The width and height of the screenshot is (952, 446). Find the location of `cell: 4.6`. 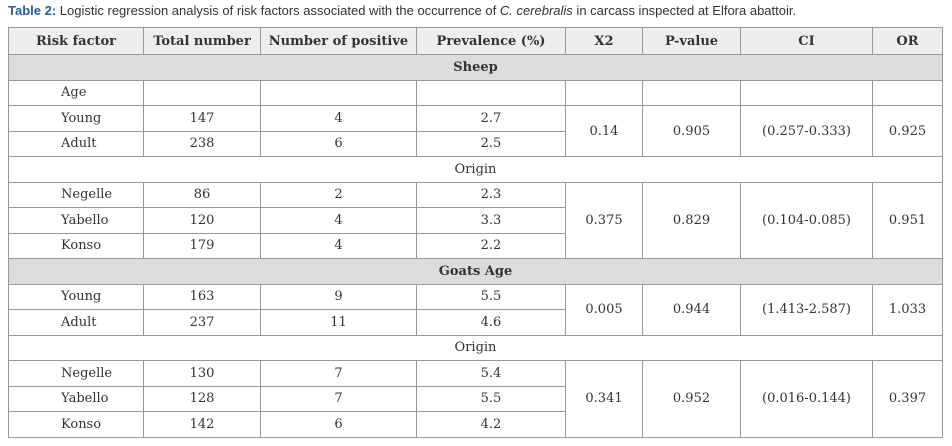

cell: 4.6 is located at coordinates (491, 322).